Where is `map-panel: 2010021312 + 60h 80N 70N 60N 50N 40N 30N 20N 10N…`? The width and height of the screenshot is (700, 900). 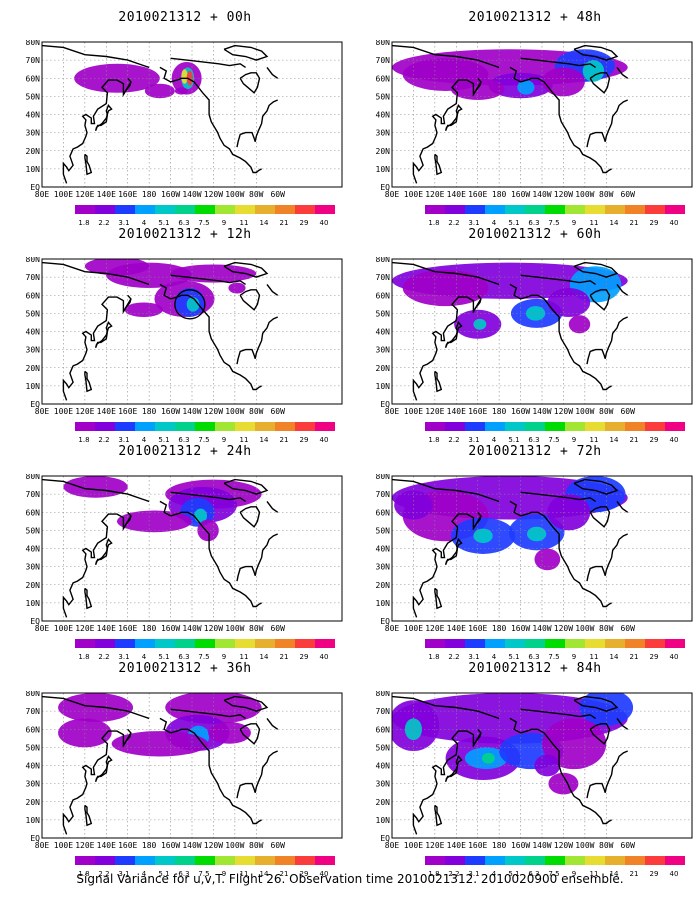 map-panel: 2010021312 + 60h 80N 70N 60N 50N 40N 30N 20N 10N… is located at coordinates (535, 337).